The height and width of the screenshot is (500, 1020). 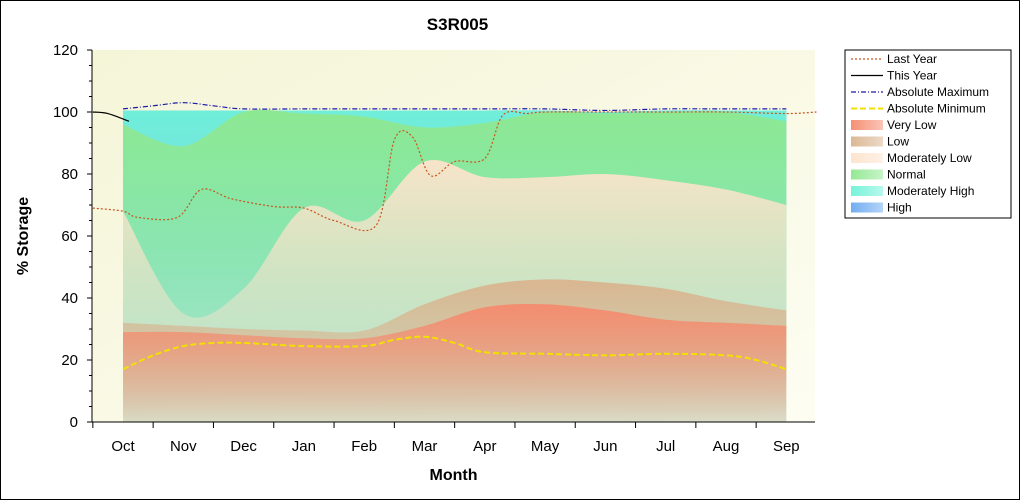 I want to click on legend-label-moderately-low: Moderately Low, so click(x=929, y=158).